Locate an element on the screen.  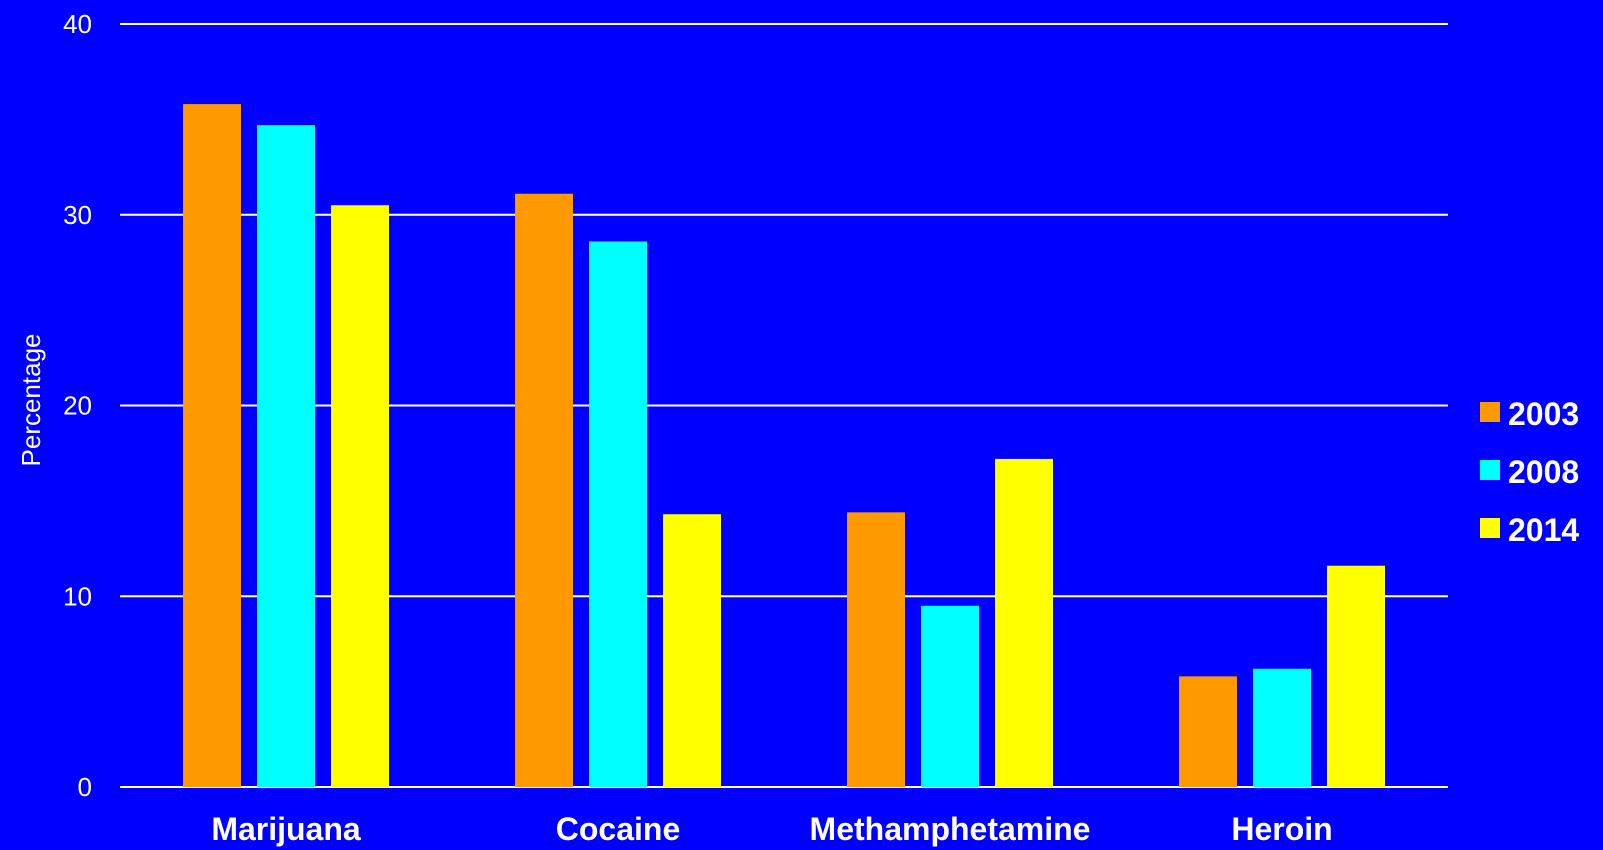
legend-label: 2008 is located at coordinates (1543, 472).